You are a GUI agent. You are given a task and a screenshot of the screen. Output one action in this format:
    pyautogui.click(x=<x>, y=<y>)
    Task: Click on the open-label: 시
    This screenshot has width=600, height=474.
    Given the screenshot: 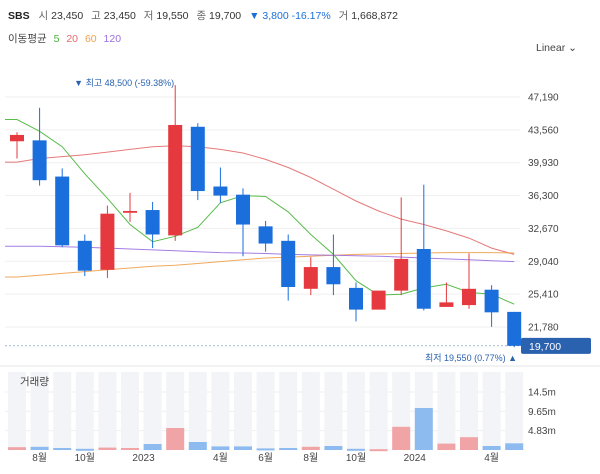 What is the action you would take?
    pyautogui.click(x=43, y=16)
    